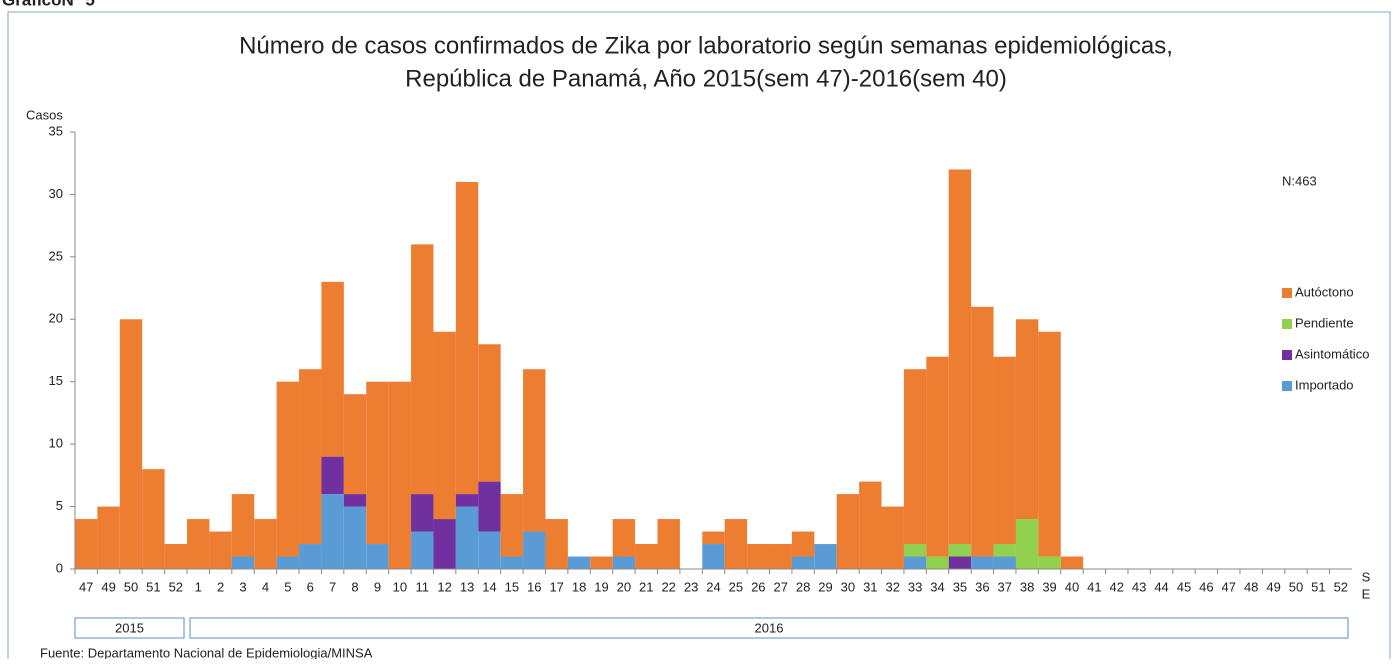 The width and height of the screenshot is (1400, 664). Describe the element at coordinates (691, 586) in the screenshot. I see `x-tick-label: 23` at that location.